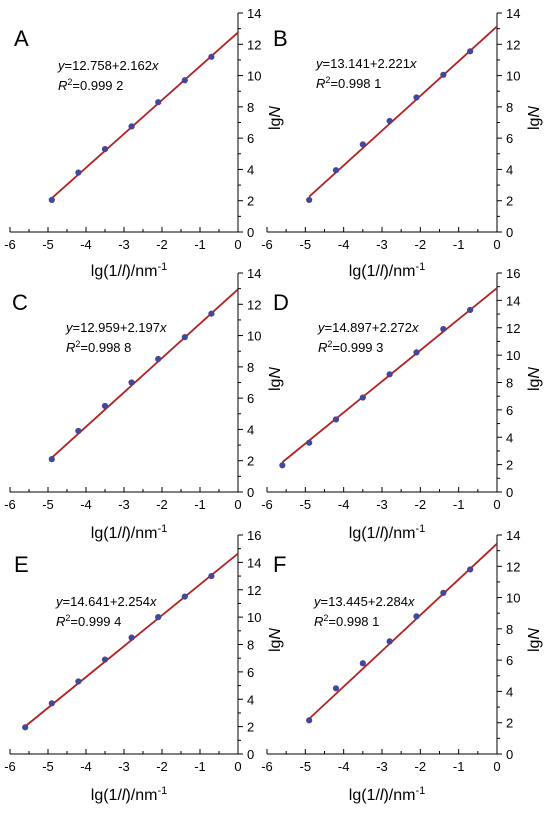 Image resolution: width=550 pixels, height=813 pixels. What do you see at coordinates (88, 621) in the screenshot?
I see `r-squared: R2=0.999 4` at bounding box center [88, 621].